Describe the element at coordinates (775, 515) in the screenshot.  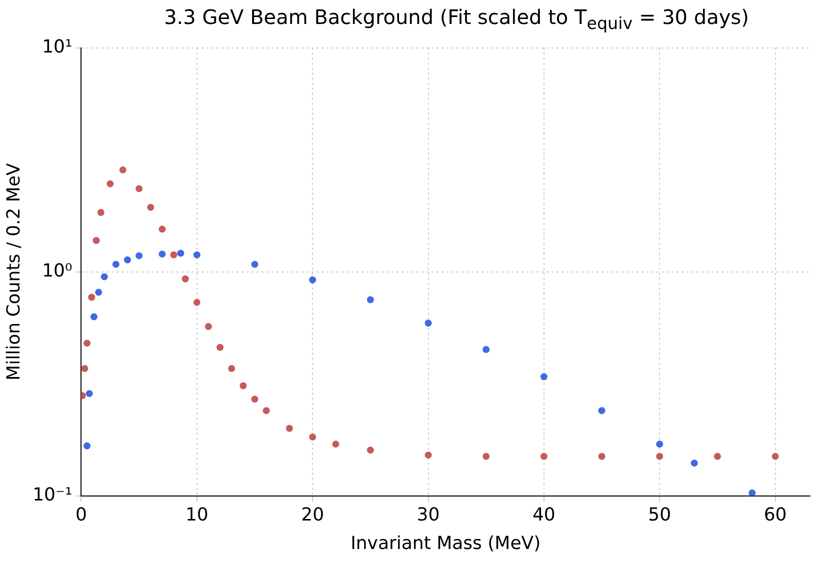
I see `x-tick-label: 60` at that location.